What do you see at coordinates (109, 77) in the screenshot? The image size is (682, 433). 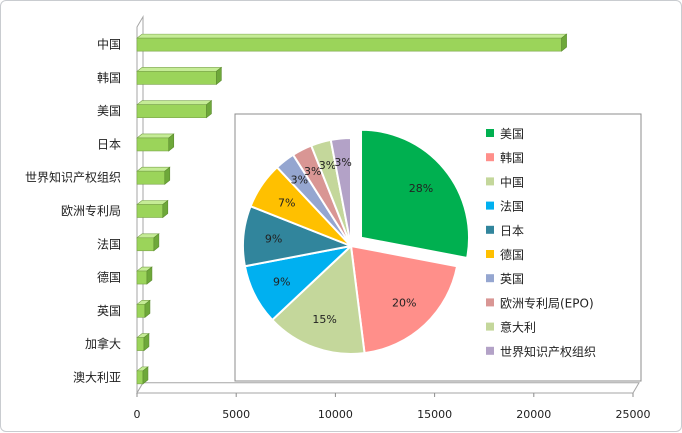 I see `y-tick-label: 韩国` at bounding box center [109, 77].